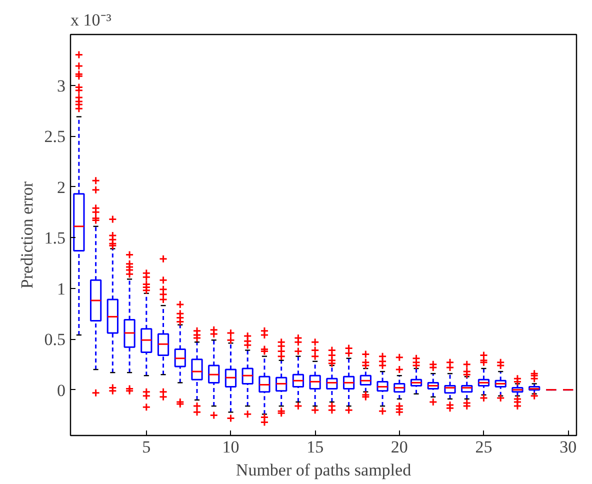 Image resolution: width=592 pixels, height=484 pixels. What do you see at coordinates (146, 447) in the screenshot?
I see `x-tick-label: 5` at bounding box center [146, 447].